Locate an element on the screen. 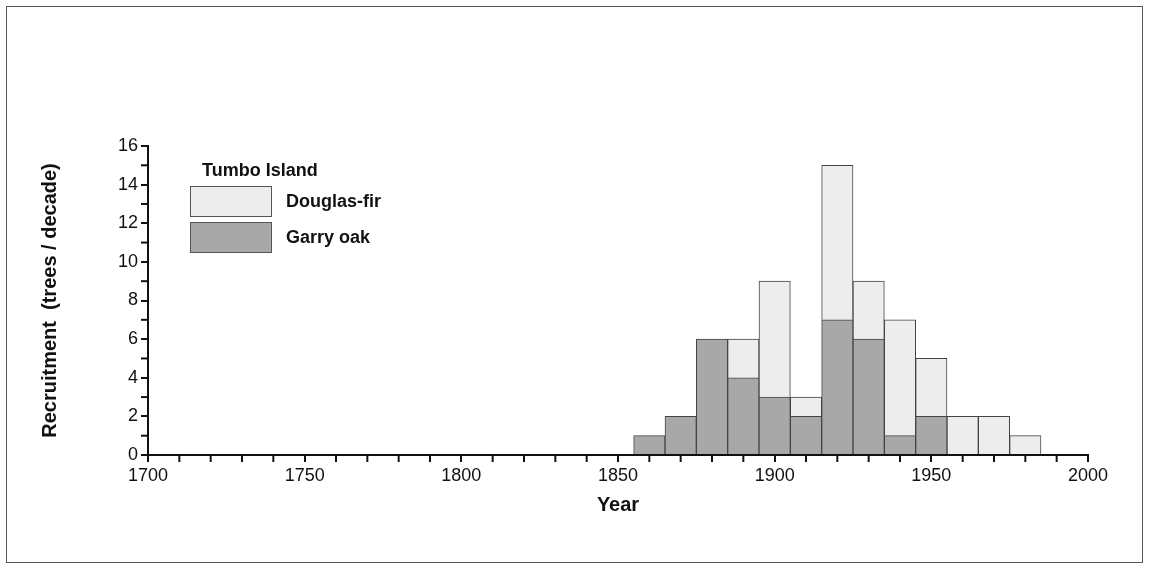  x-tick-label: 1900 is located at coordinates (774, 474).